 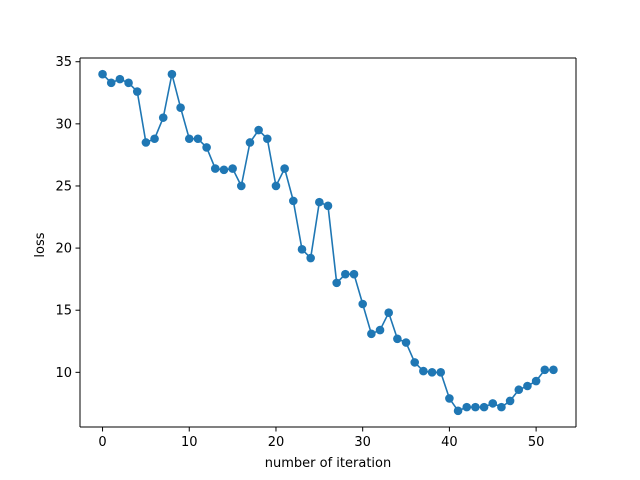 What do you see at coordinates (63, 124) in the screenshot?
I see `y-tick-label: 30` at bounding box center [63, 124].